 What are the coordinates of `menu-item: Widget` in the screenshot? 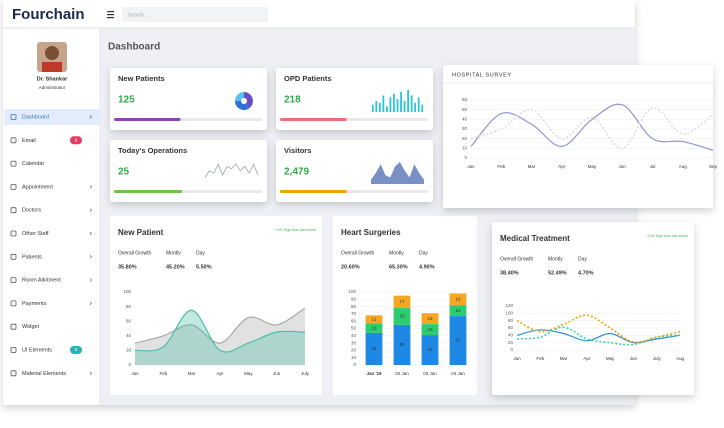 It's located at (31, 327).